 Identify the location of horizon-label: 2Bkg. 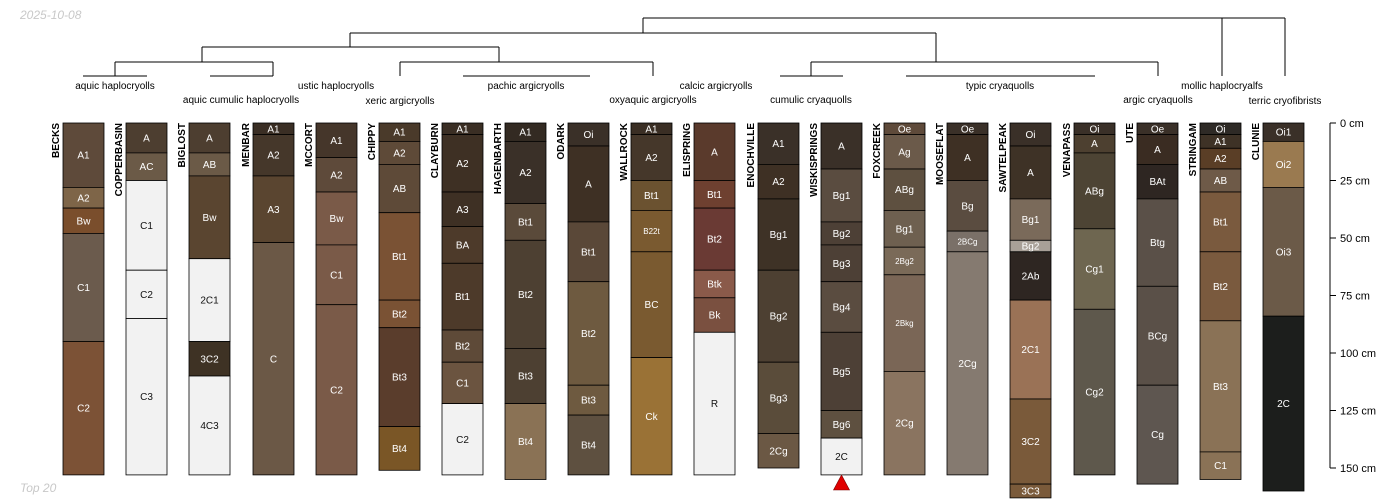
(904, 323).